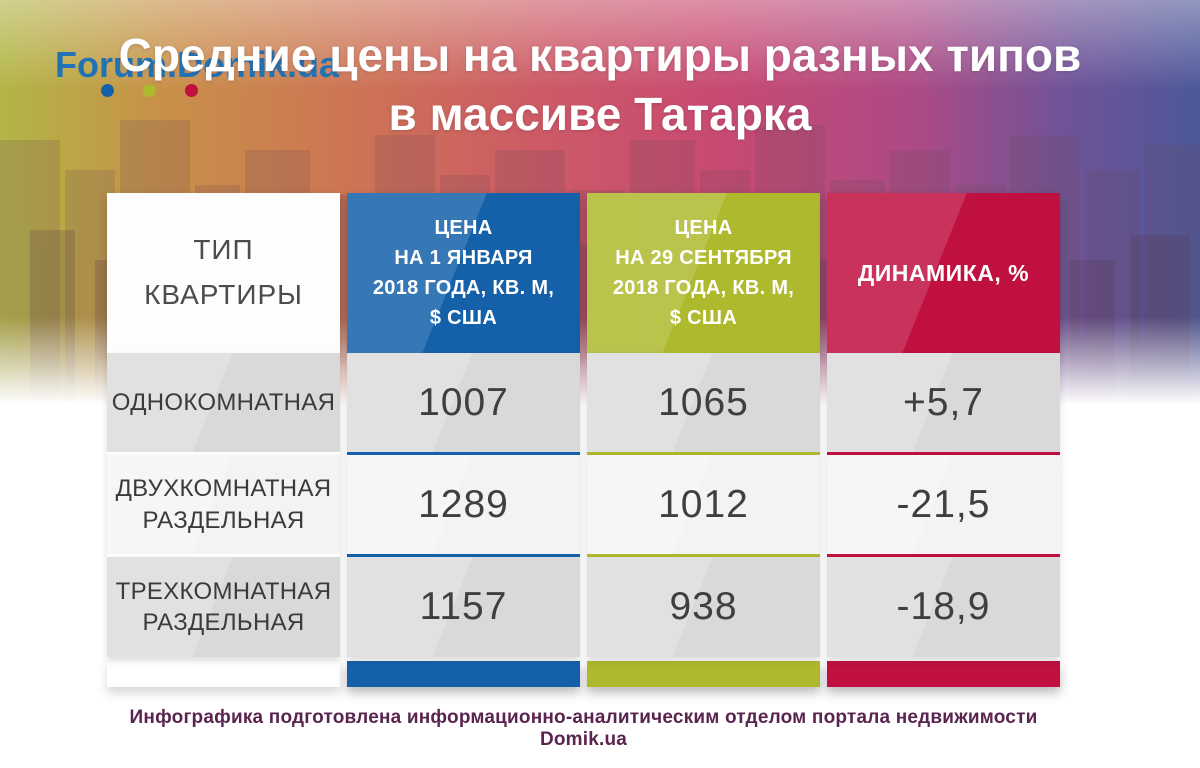  Describe the element at coordinates (223, 607) in the screenshot. I see `cell-type-row-2: ТРЕХКОМНАТНАЯ РАЗДЕЛЬНАЯ` at that location.